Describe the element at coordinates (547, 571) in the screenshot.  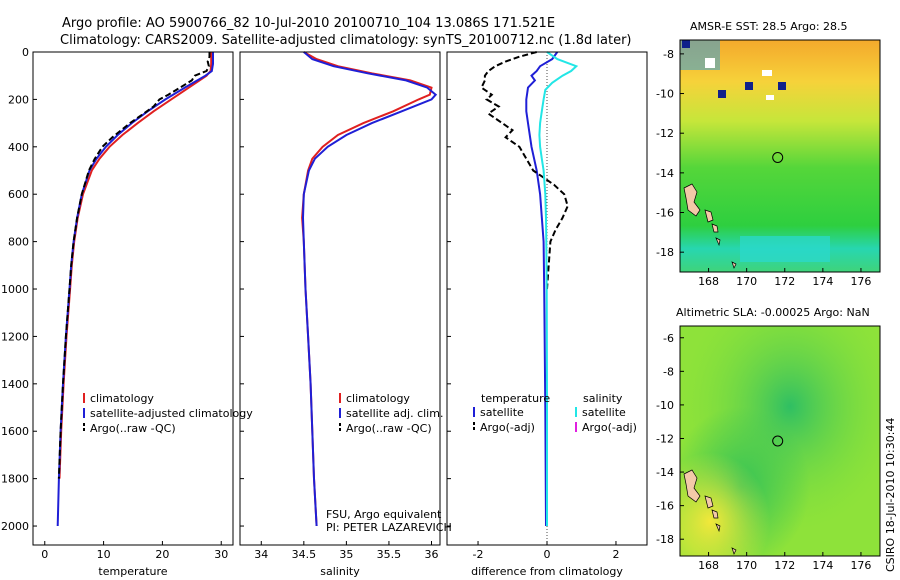
I see `x-axis-label: difference from climatology` at that location.